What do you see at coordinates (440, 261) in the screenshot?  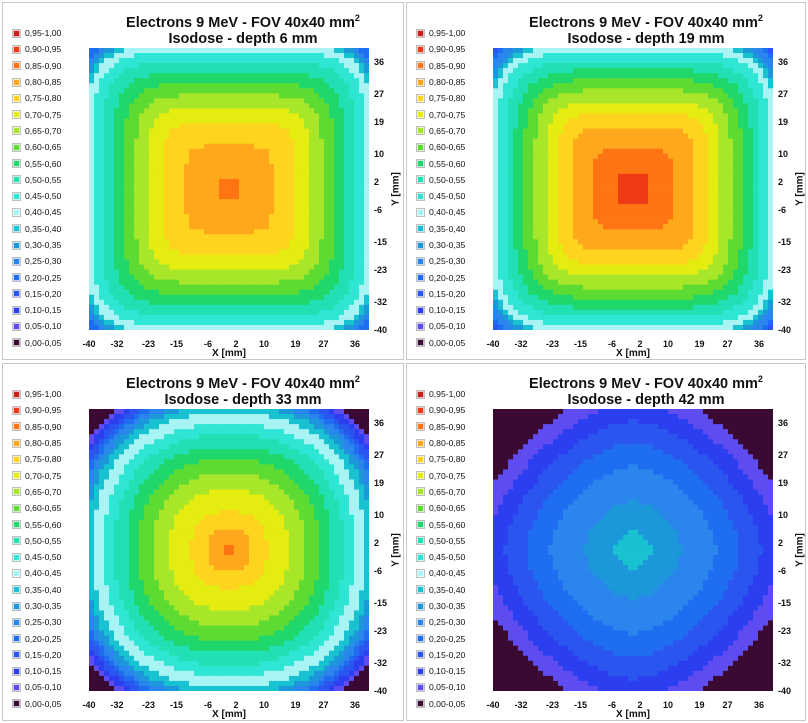 I see `legend-item: 0,25-0,30` at bounding box center [440, 261].